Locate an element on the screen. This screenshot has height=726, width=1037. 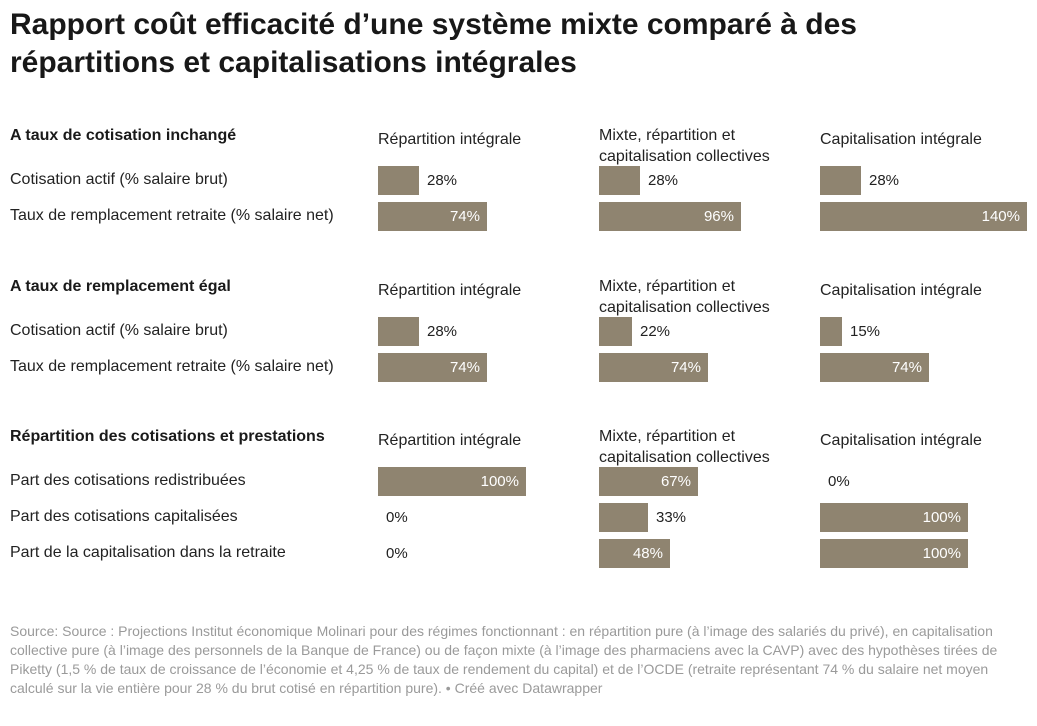
section-title: A taux de cotisation inchangé is located at coordinates (123, 135).